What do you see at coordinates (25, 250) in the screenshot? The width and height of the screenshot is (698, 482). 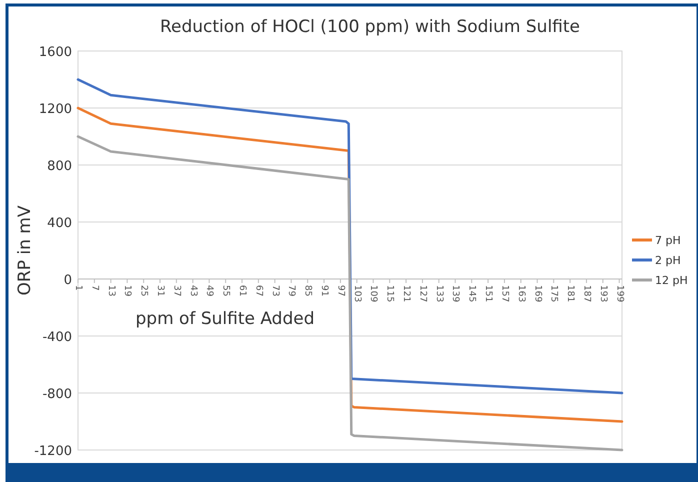 I see `y-axis-title: ORP in mV` at bounding box center [25, 250].